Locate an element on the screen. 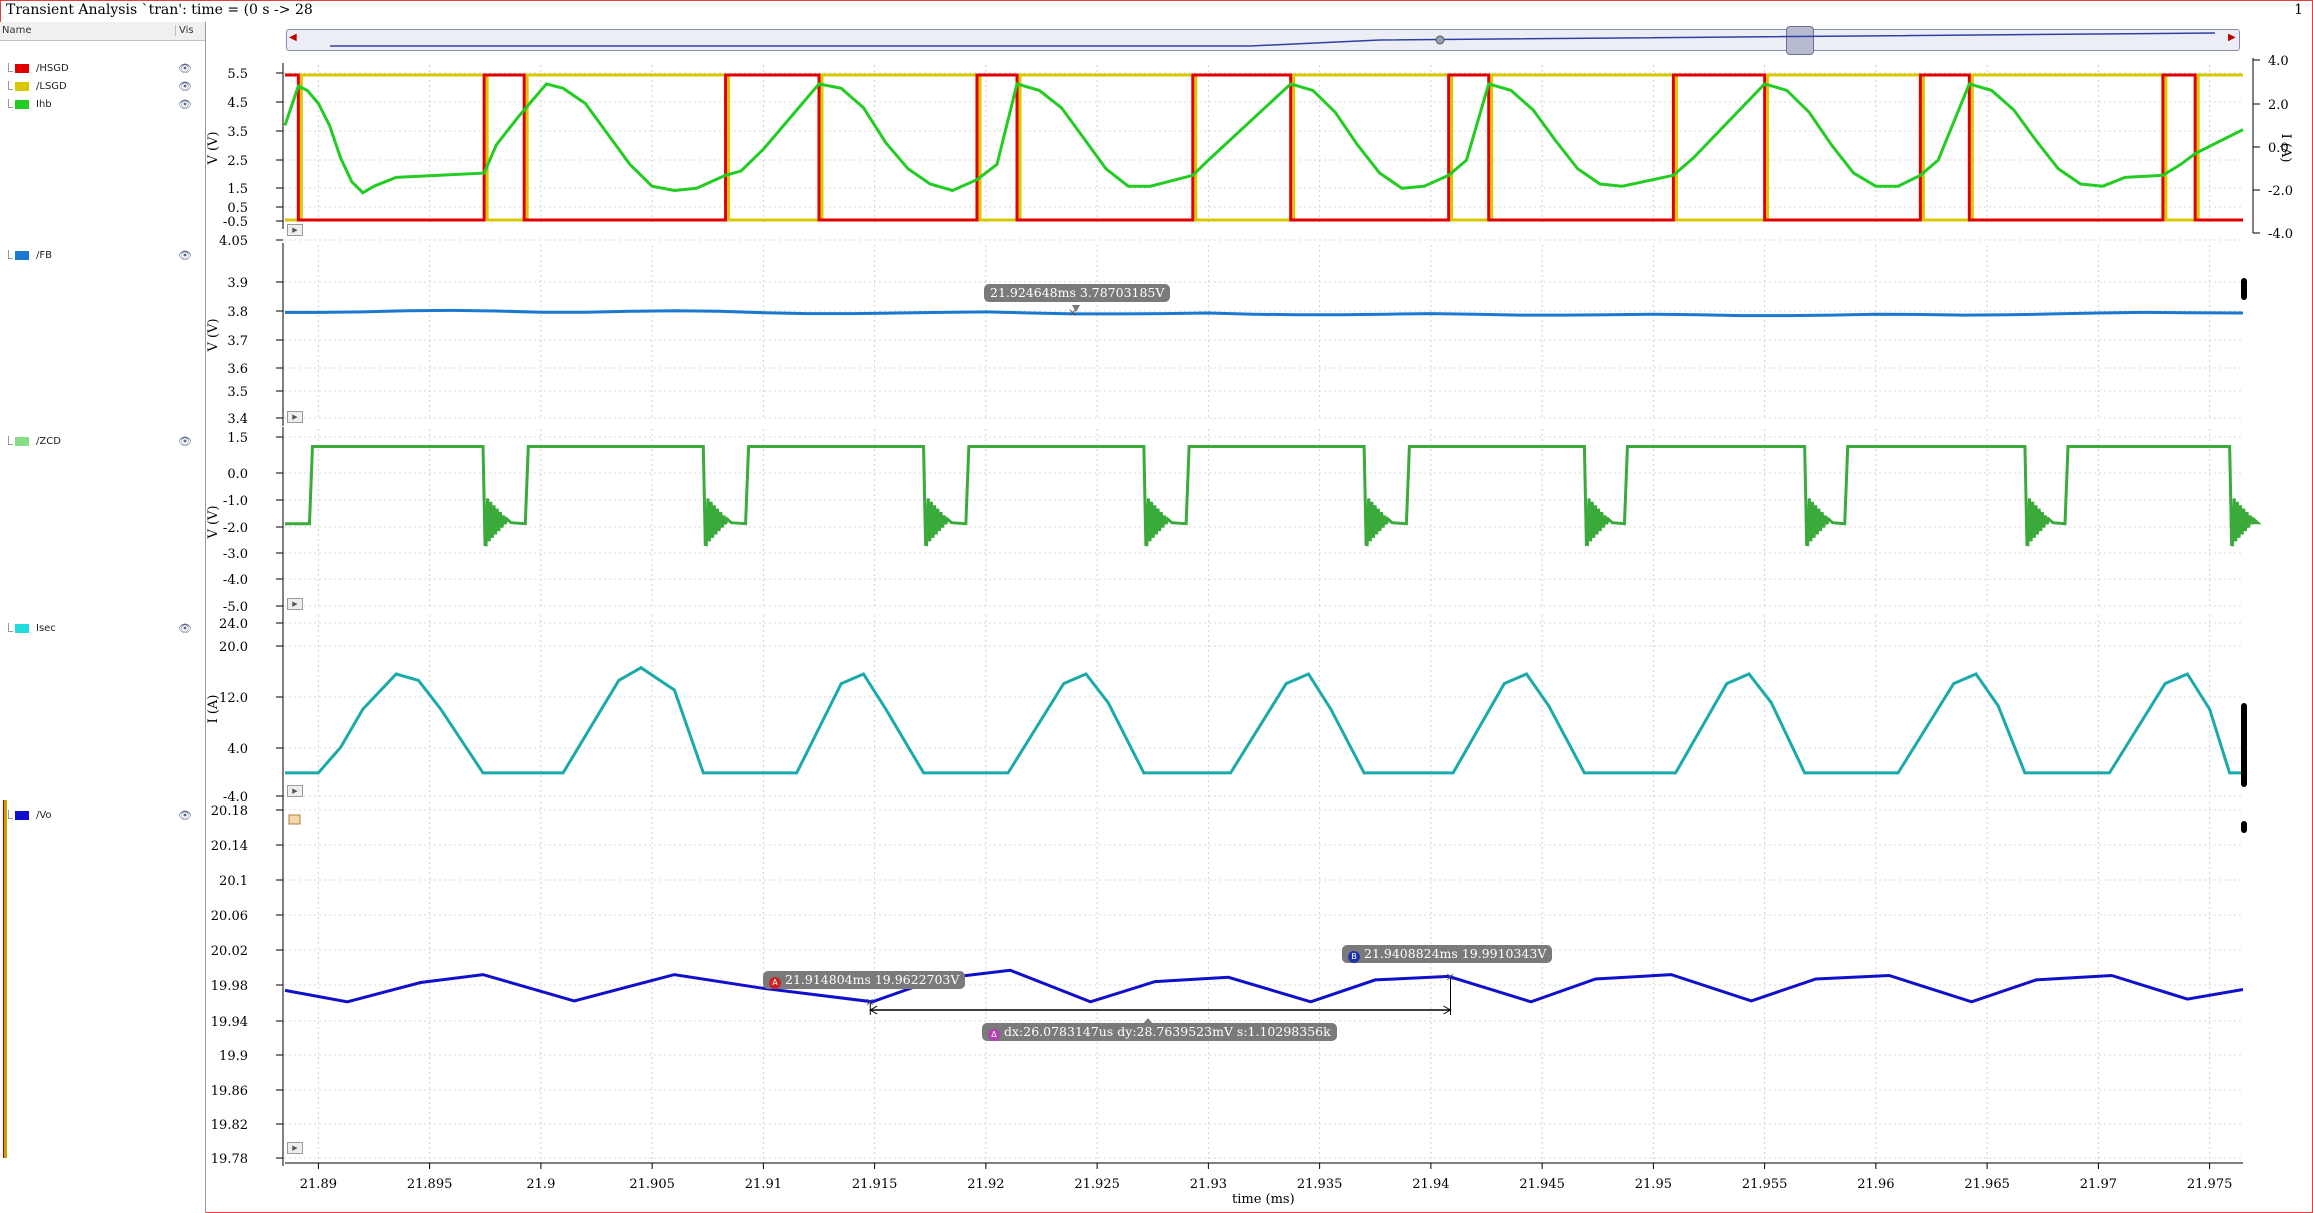 The height and width of the screenshot is (1213, 2313). y-tick-label: 19.98 is located at coordinates (229, 986).